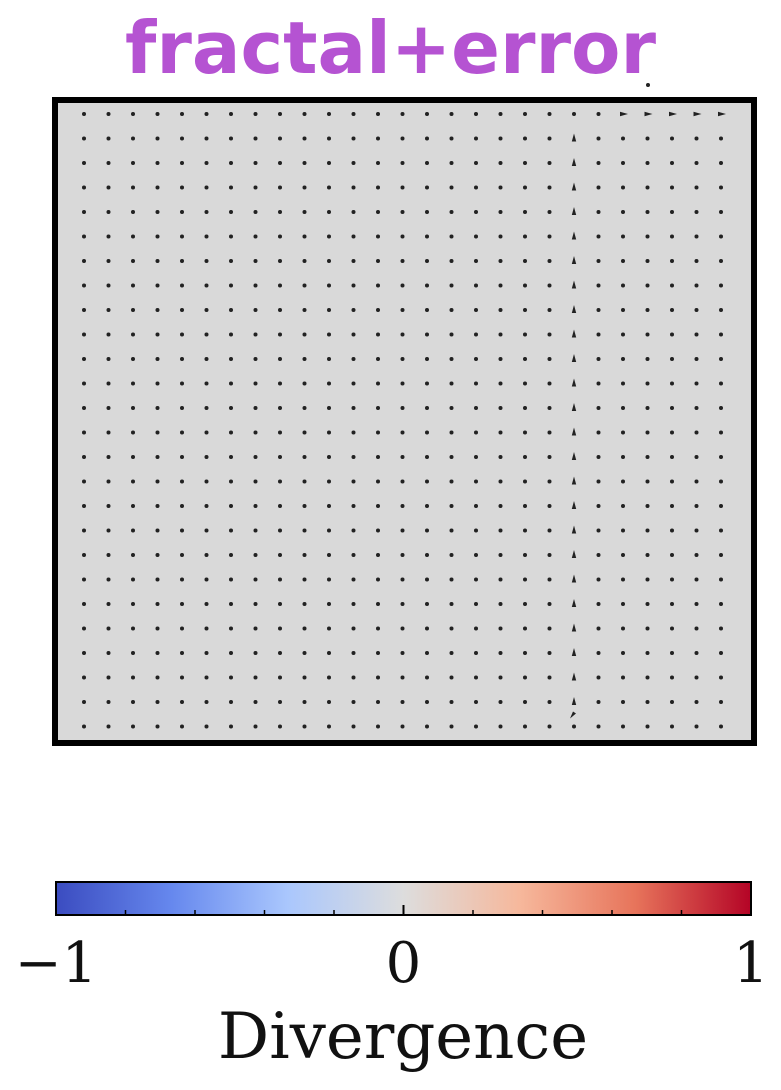 The width and height of the screenshot is (781, 1090). What do you see at coordinates (403, 1037) in the screenshot?
I see `colorbar-label: Divergence` at bounding box center [403, 1037].